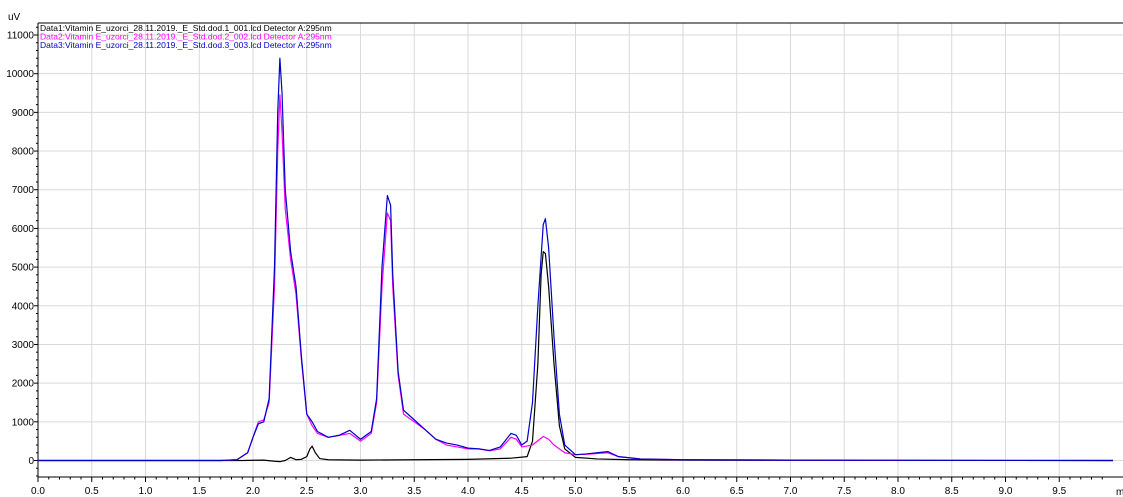 Image resolution: width=1123 pixels, height=497 pixels. I want to click on y-axis-label: uV, so click(14, 17).